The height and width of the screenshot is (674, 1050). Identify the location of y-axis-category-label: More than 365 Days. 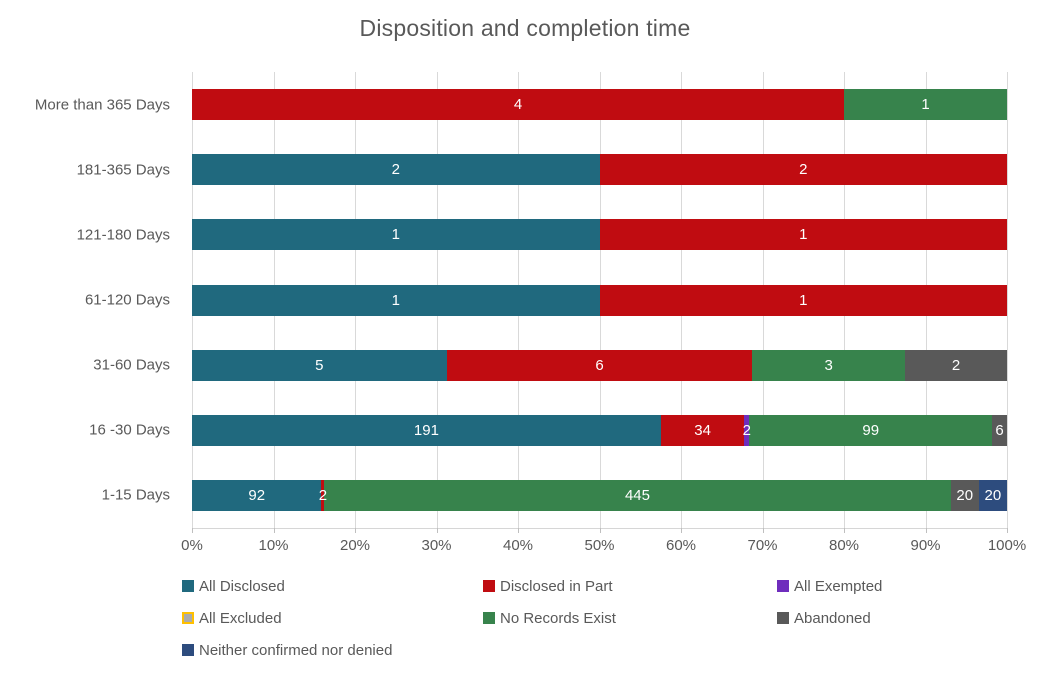
(102, 105).